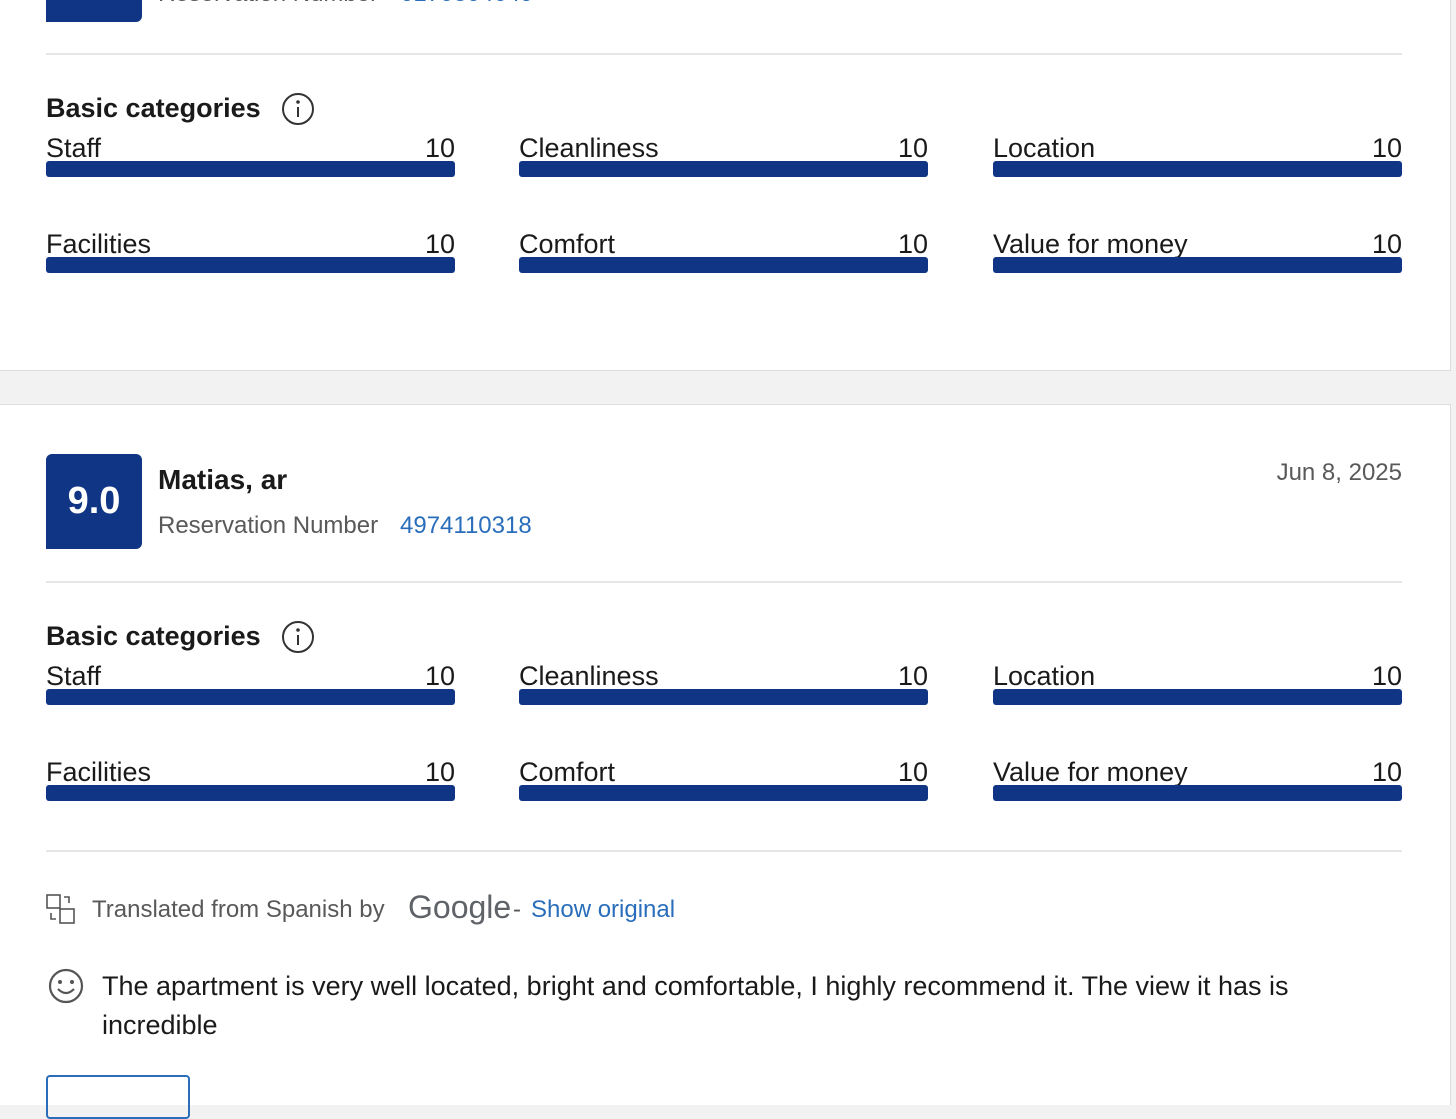 The width and height of the screenshot is (1456, 1119). Describe the element at coordinates (66, 986) in the screenshot. I see `smiley-icon` at that location.